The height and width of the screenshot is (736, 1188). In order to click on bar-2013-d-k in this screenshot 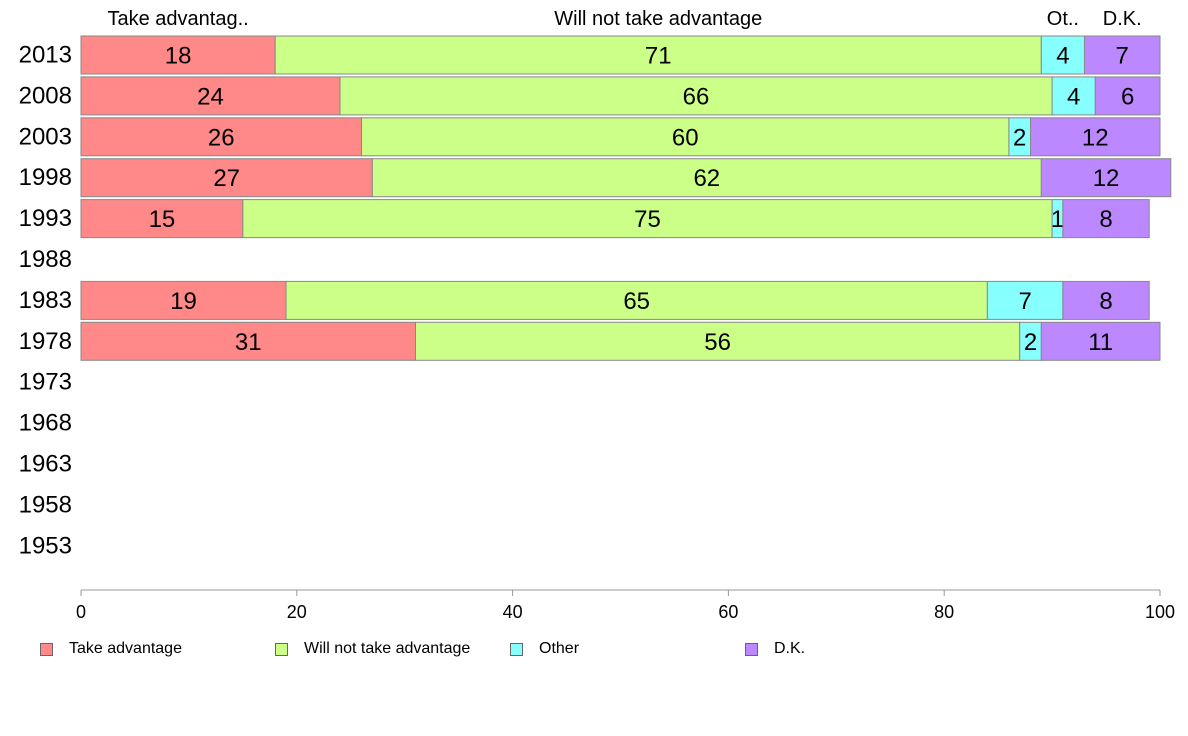, I will do `click(1122, 55)`.